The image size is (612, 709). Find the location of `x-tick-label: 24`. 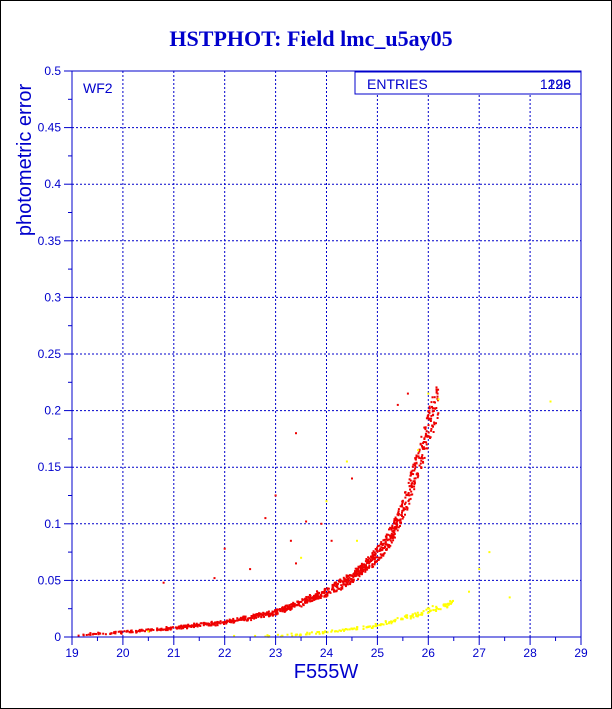

x-tick-label: 24 is located at coordinates (327, 653).